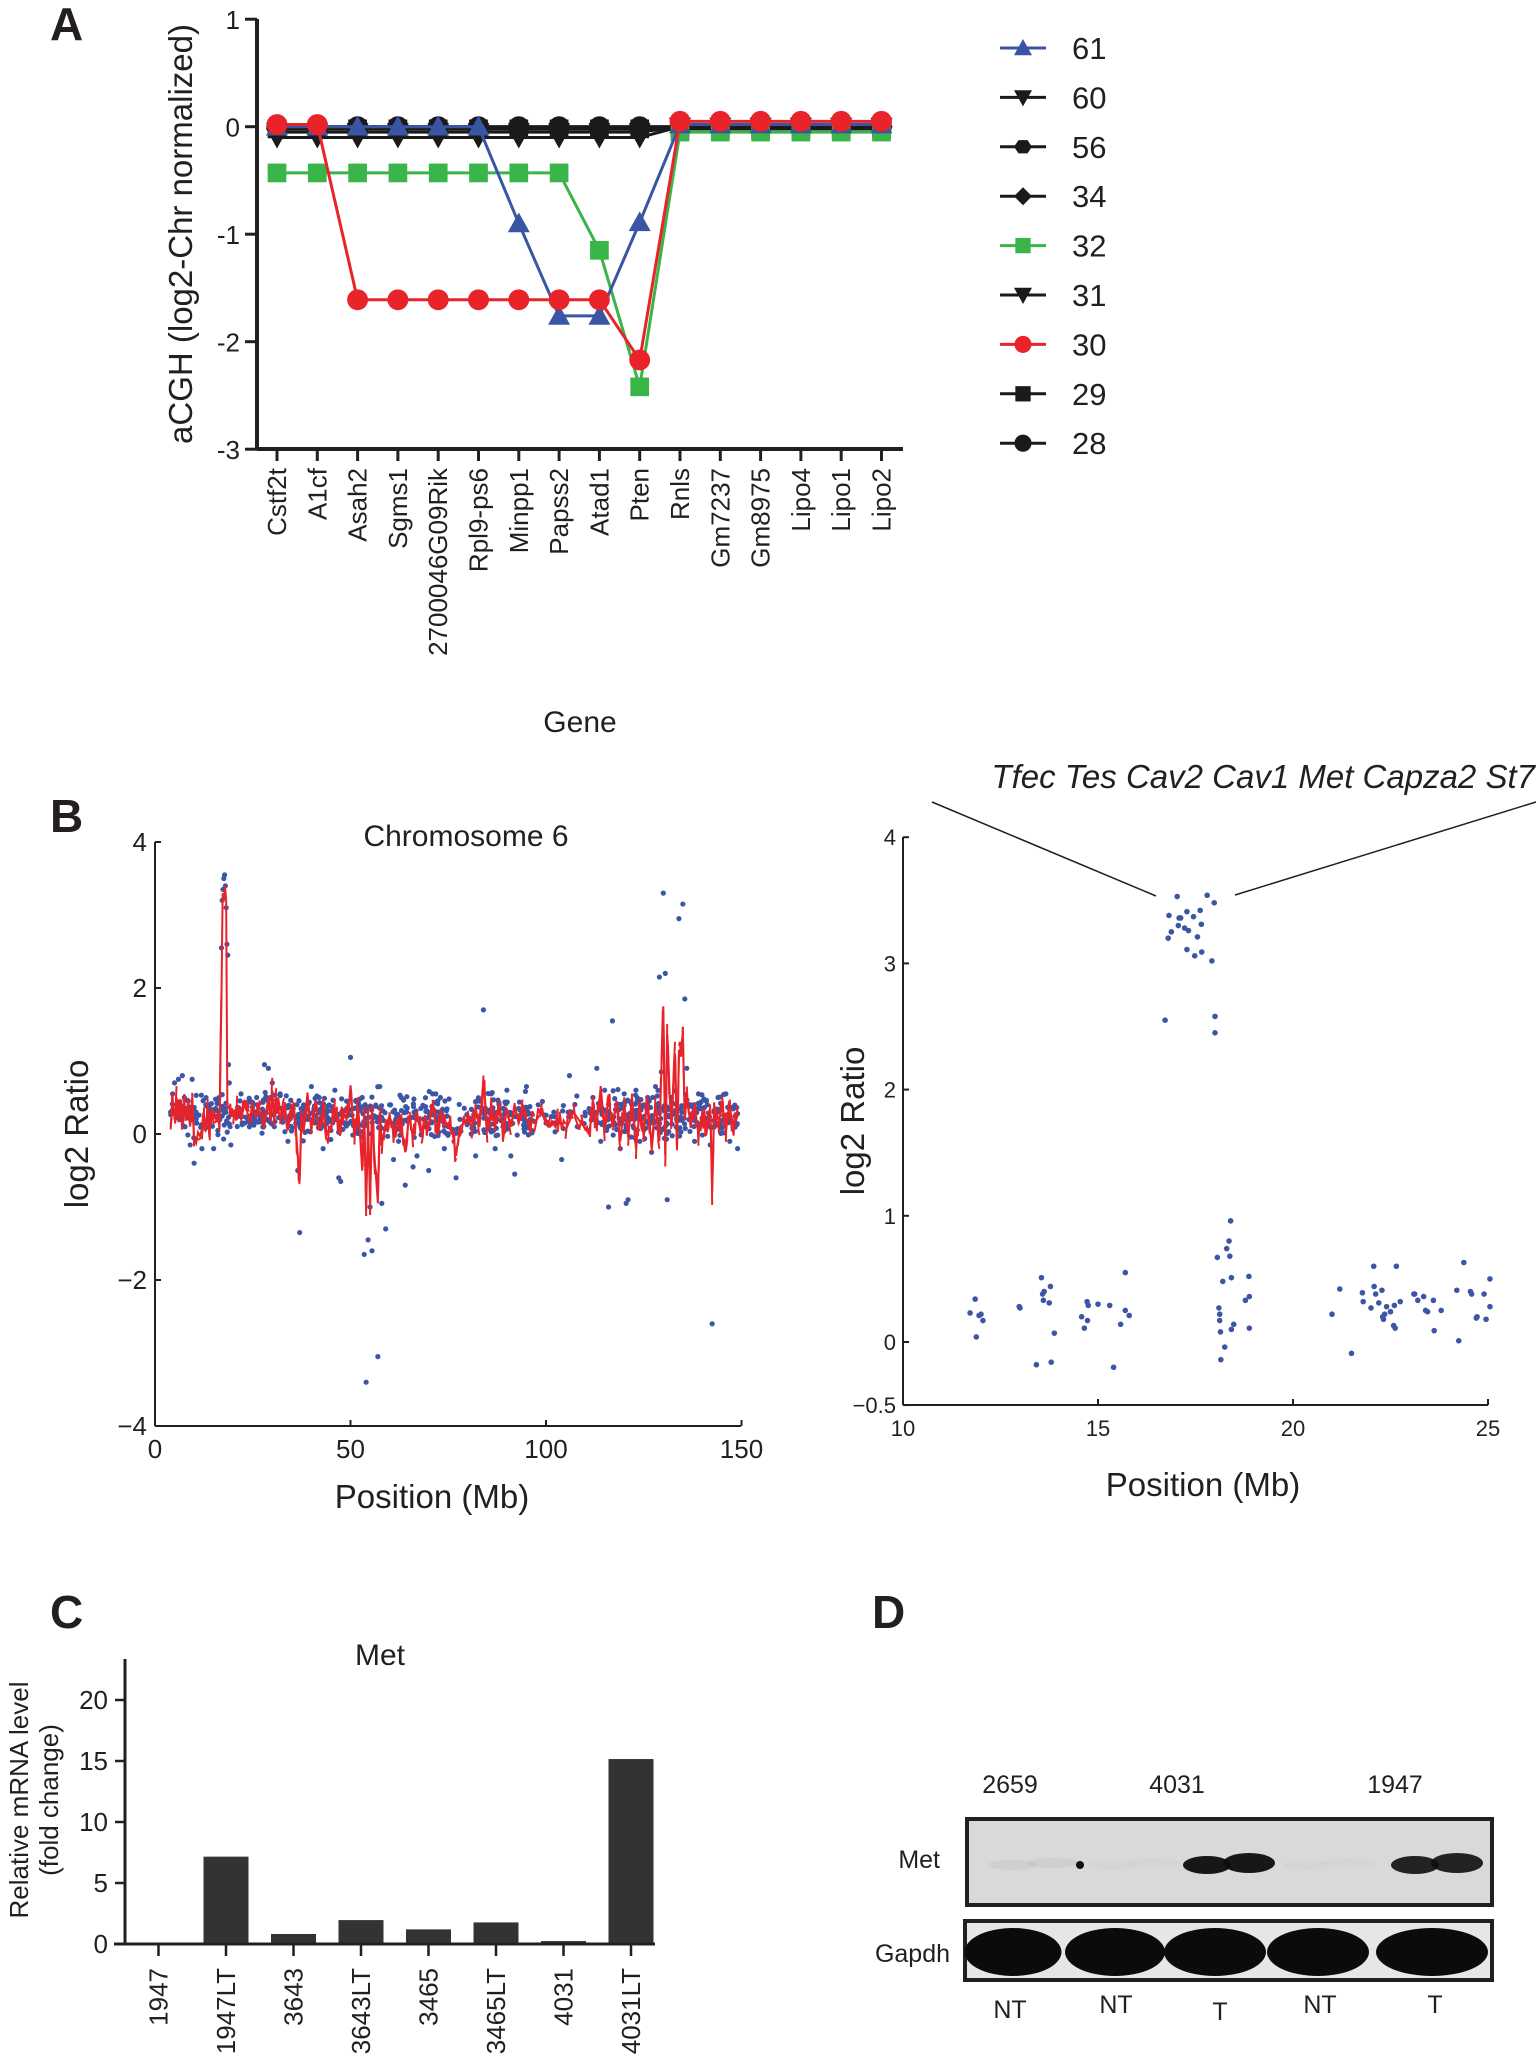 Image resolution: width=1538 pixels, height=2063 pixels. What do you see at coordinates (631, 2011) in the screenshot?
I see `panel-c-x-tick-label: 4031LT` at bounding box center [631, 2011].